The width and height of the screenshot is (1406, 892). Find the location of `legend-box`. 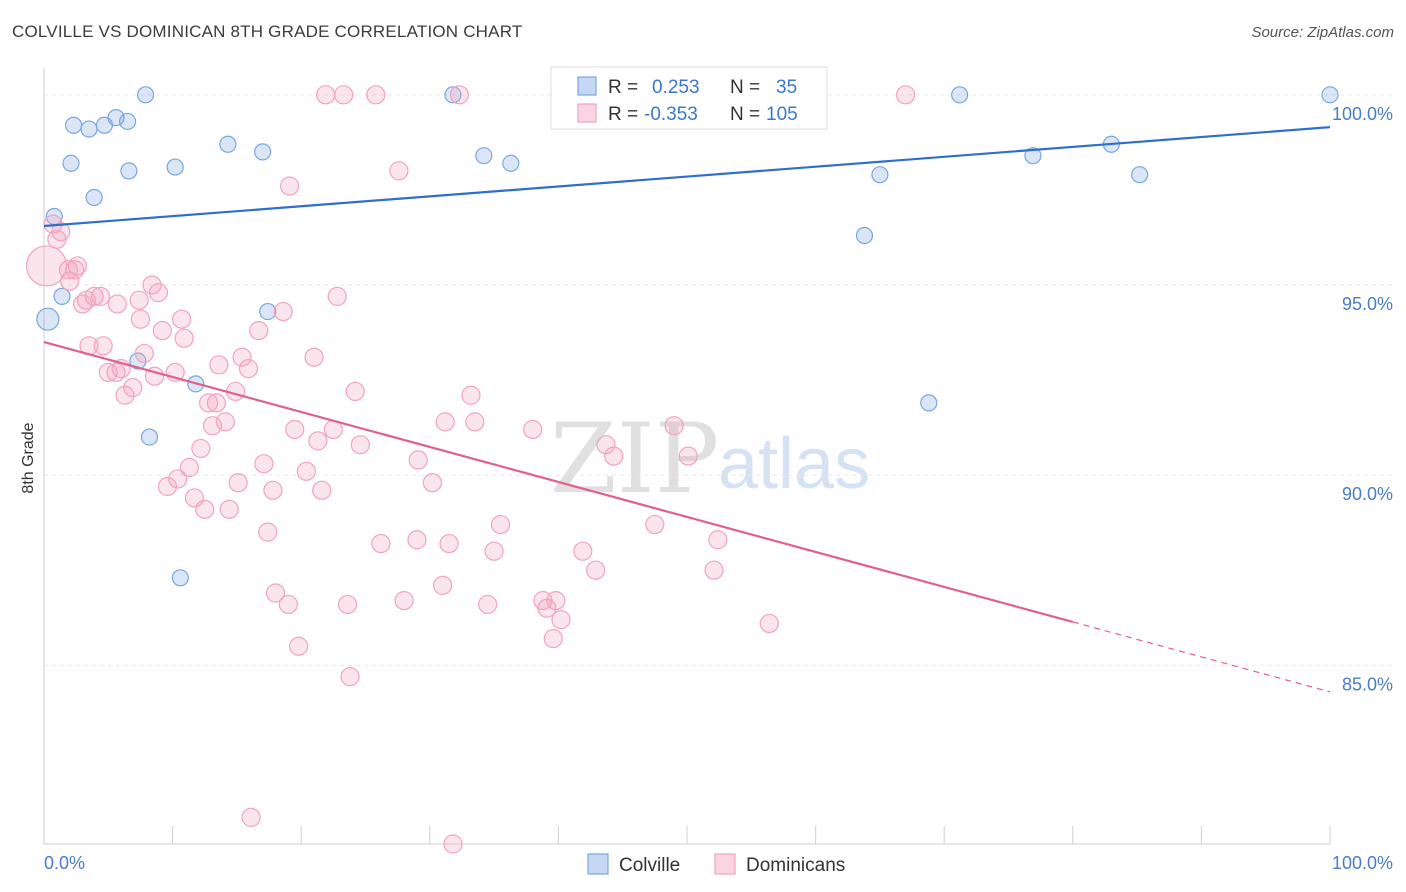

legend-box is located at coordinates (689, 98).